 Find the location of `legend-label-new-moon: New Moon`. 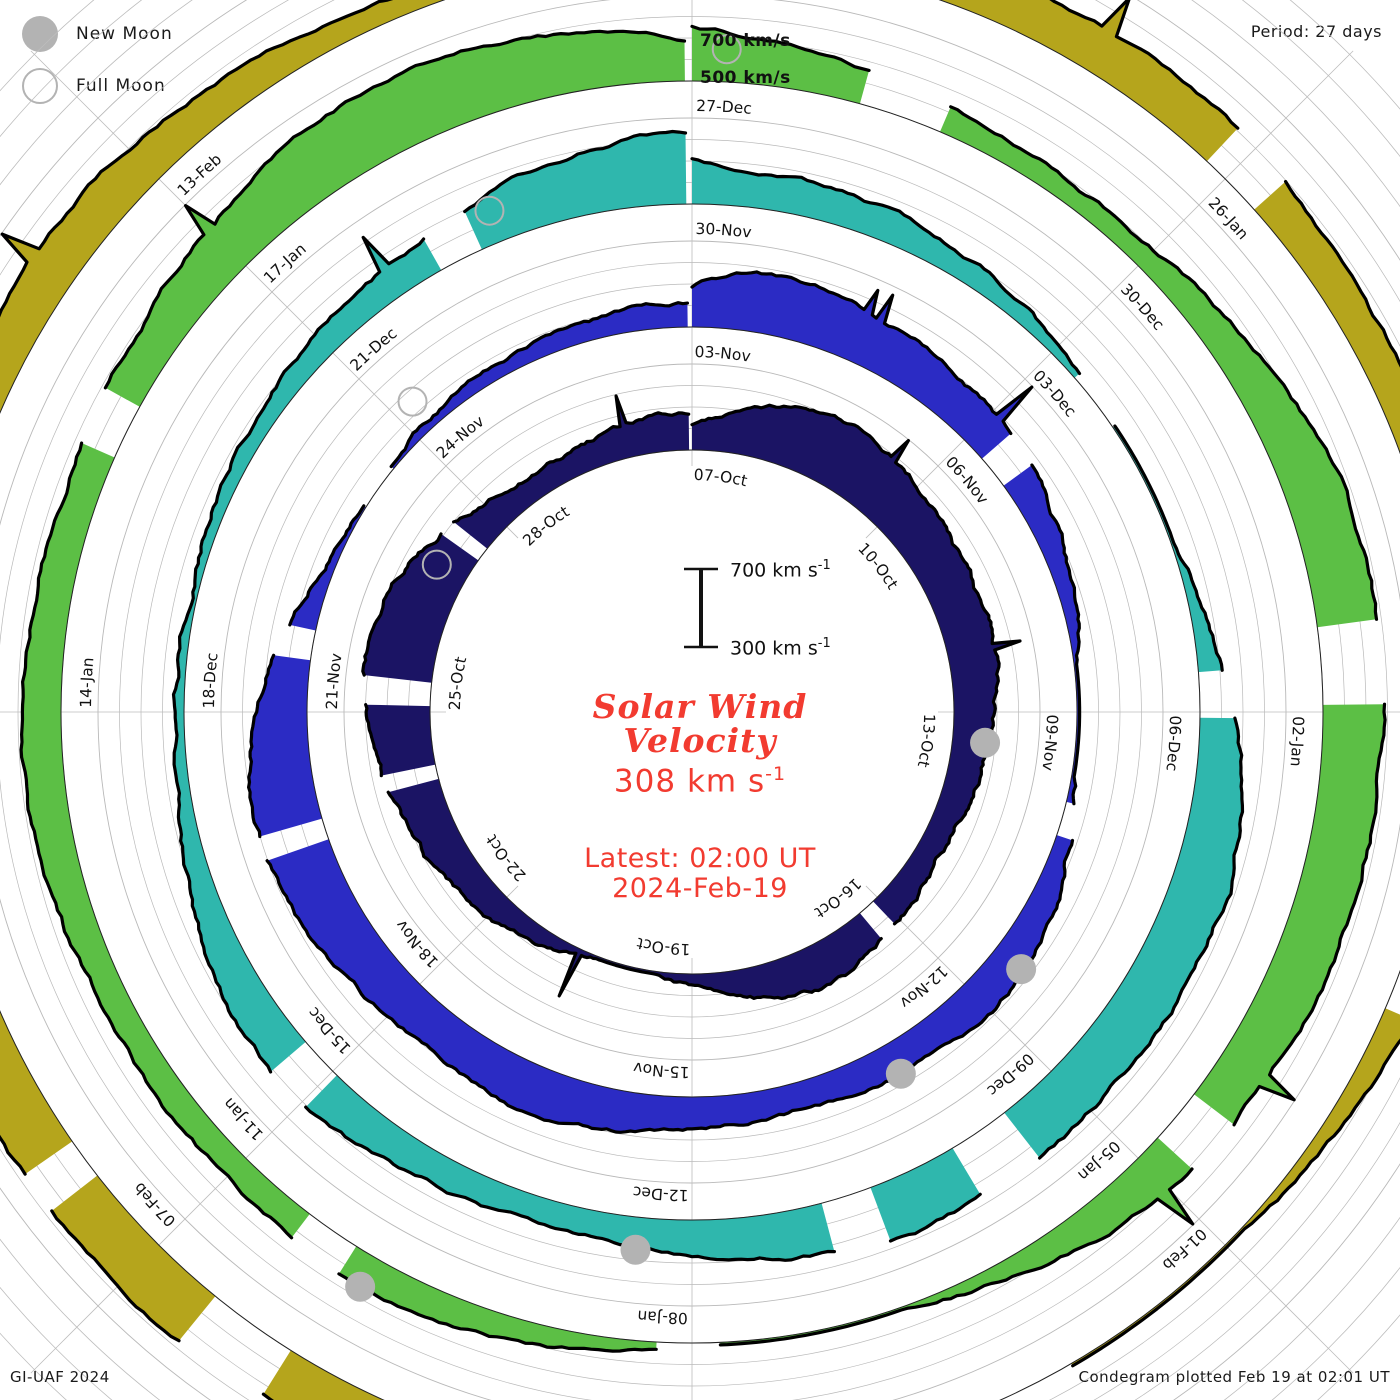

legend-label-new-moon: New Moon is located at coordinates (124, 34).